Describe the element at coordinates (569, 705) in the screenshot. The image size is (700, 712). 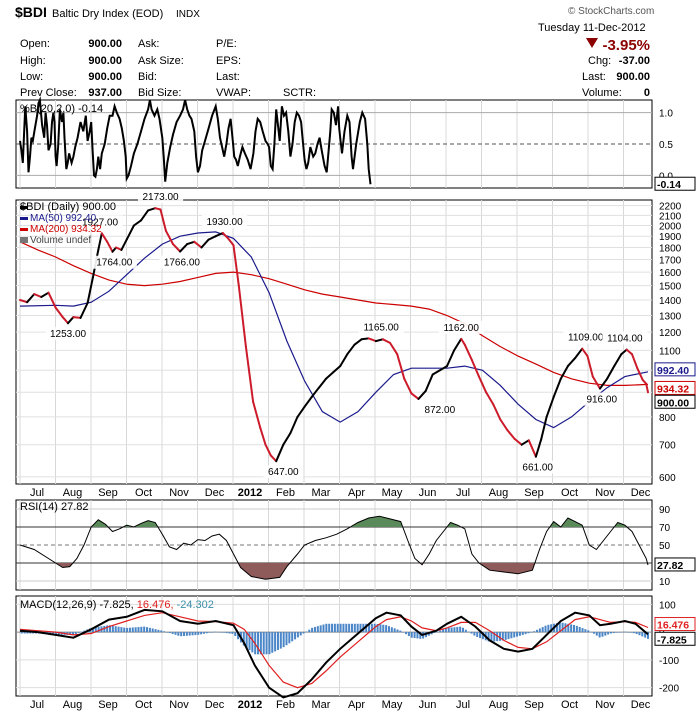
I see `x-axis-month-label-bottom: Oct` at that location.